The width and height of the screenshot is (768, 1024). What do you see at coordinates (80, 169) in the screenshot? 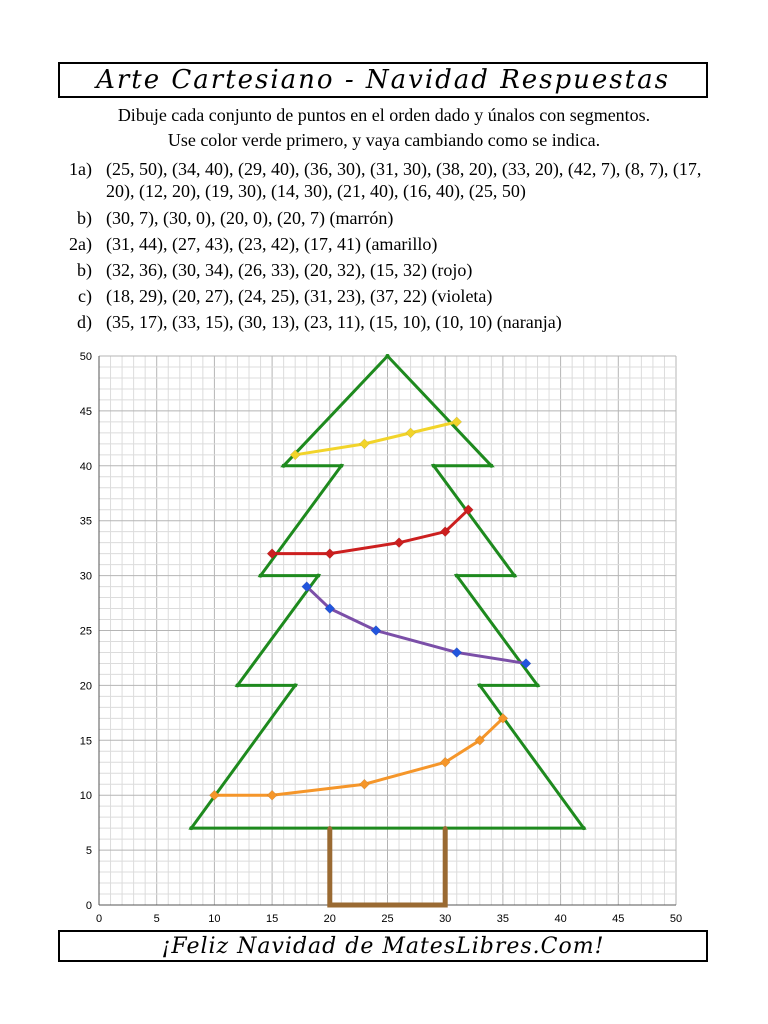
I see `problem-label: 1a)` at bounding box center [80, 169].